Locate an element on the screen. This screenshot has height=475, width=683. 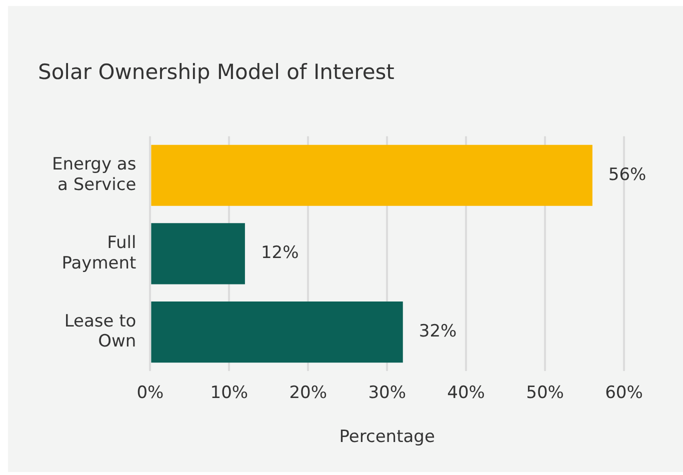
chart-title: Solar Ownership Model of Interest is located at coordinates (216, 72).